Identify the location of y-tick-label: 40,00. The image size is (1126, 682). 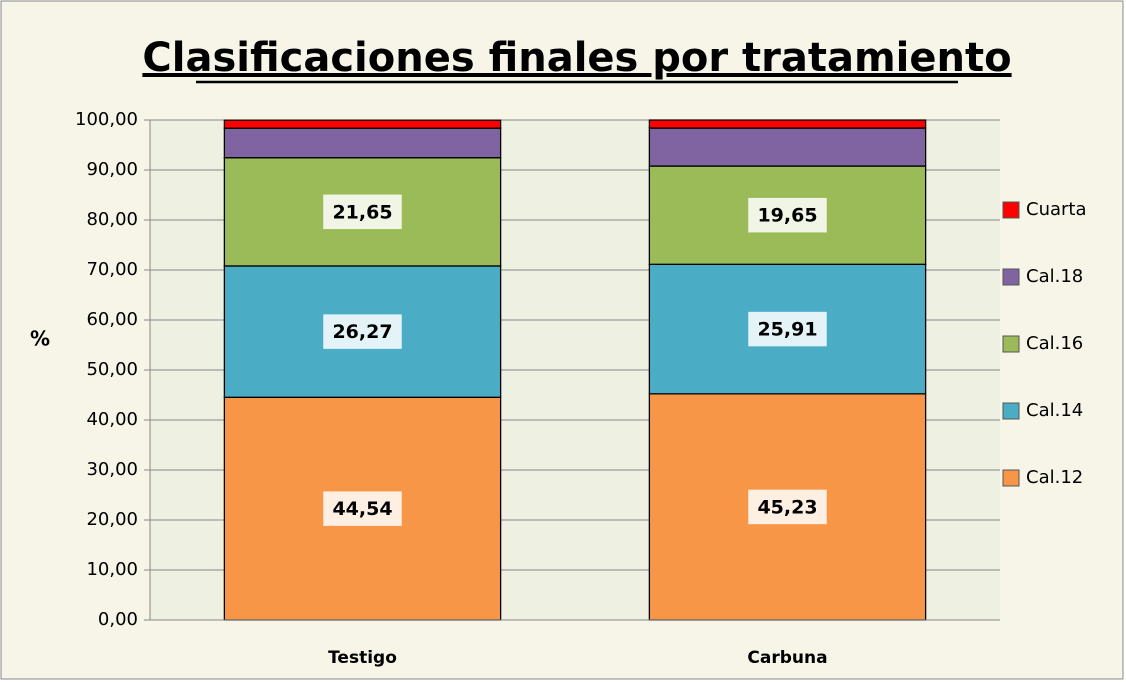
(112, 419).